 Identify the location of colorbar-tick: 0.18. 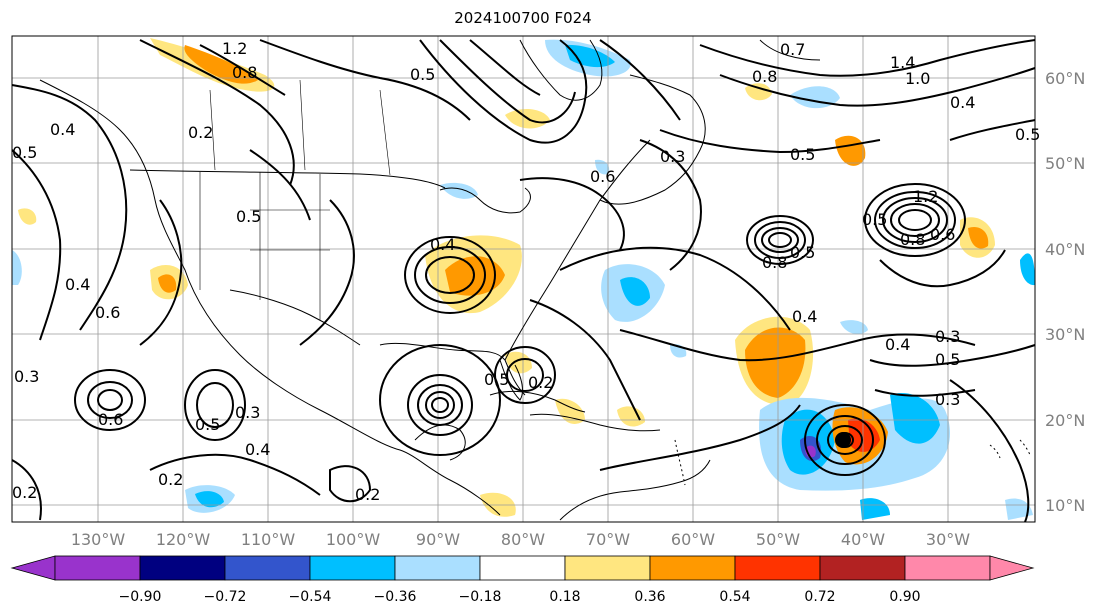
(564, 597).